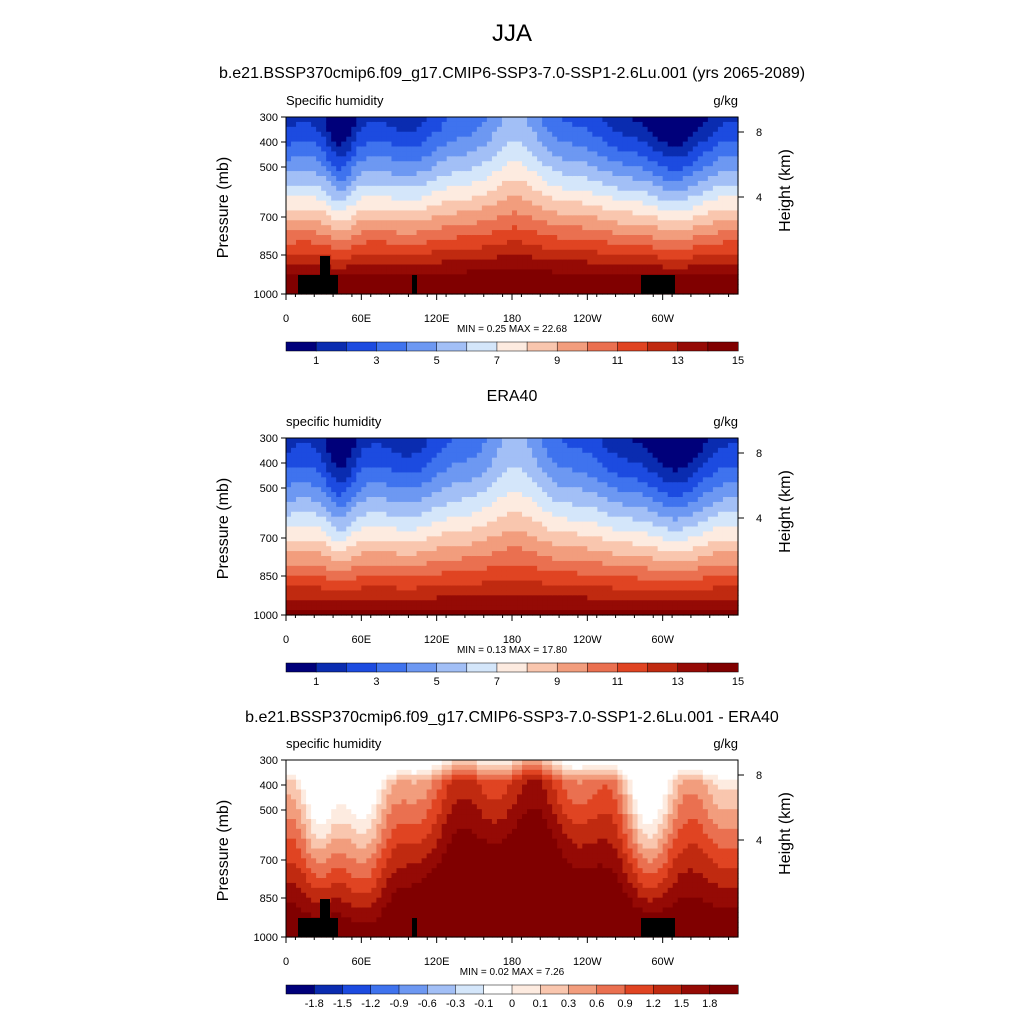 The width and height of the screenshot is (1024, 1024). What do you see at coordinates (512, 1004) in the screenshot?
I see `colorbar-label: 0` at bounding box center [512, 1004].